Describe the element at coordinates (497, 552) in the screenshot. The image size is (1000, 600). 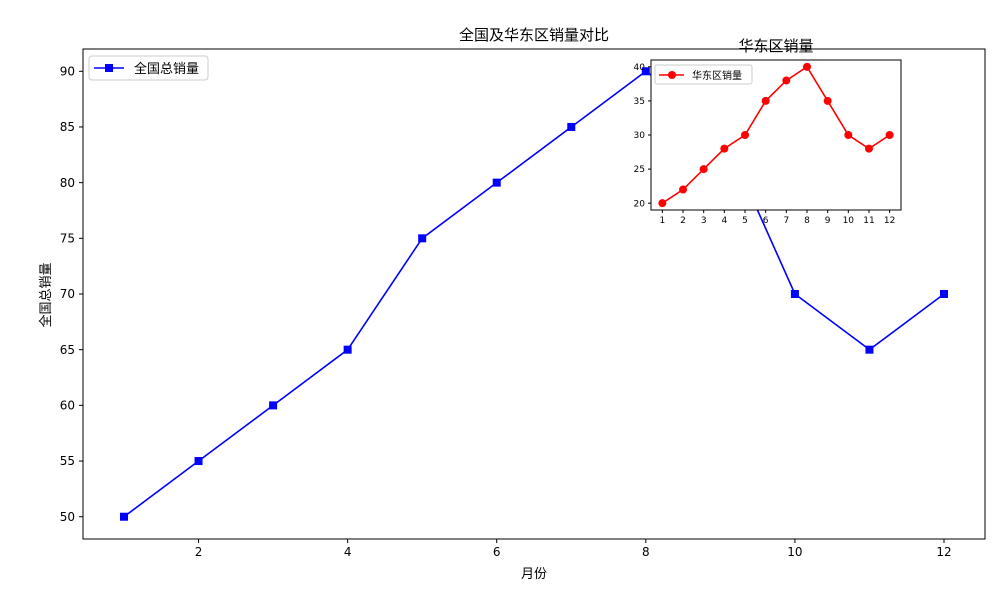
I see `main-x-tick-label: 6` at that location.